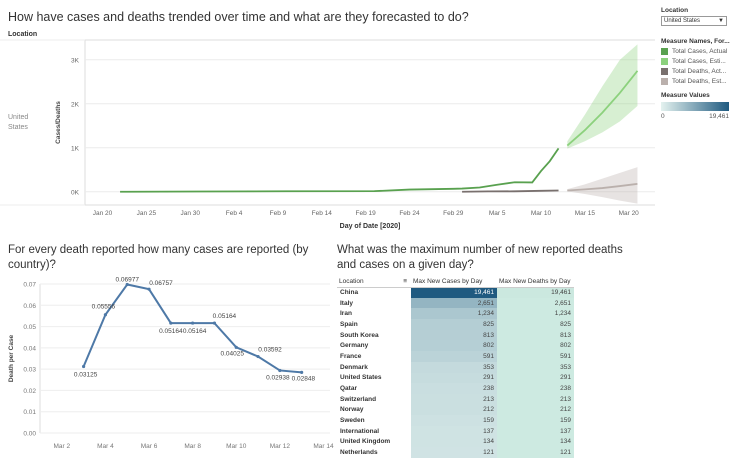  I want to click on deaths-cell: 1,234, so click(535, 314).